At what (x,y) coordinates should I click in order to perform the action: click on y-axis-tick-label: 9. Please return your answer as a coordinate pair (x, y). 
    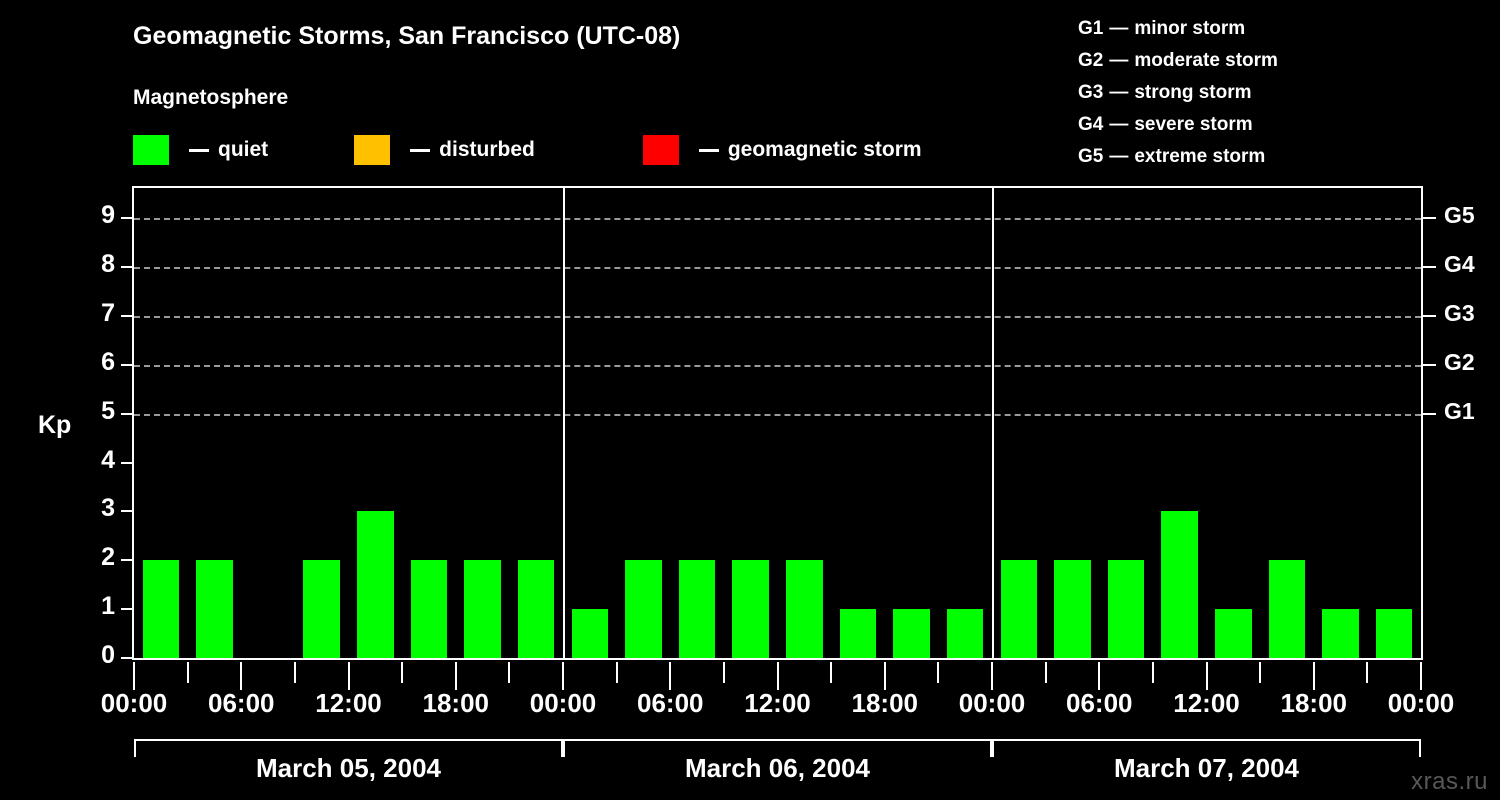
    Looking at the image, I should click on (108, 215).